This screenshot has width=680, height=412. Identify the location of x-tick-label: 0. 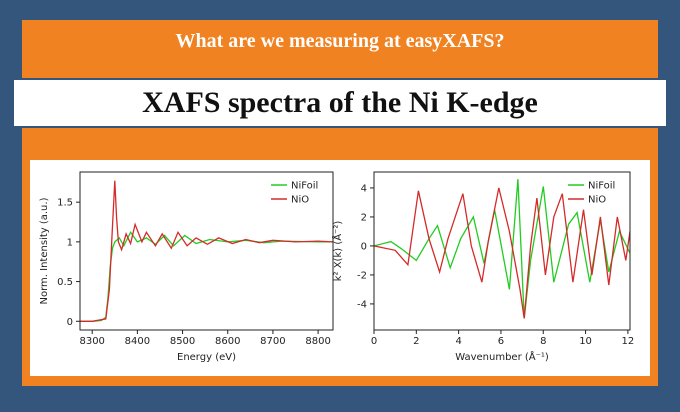
(374, 341).